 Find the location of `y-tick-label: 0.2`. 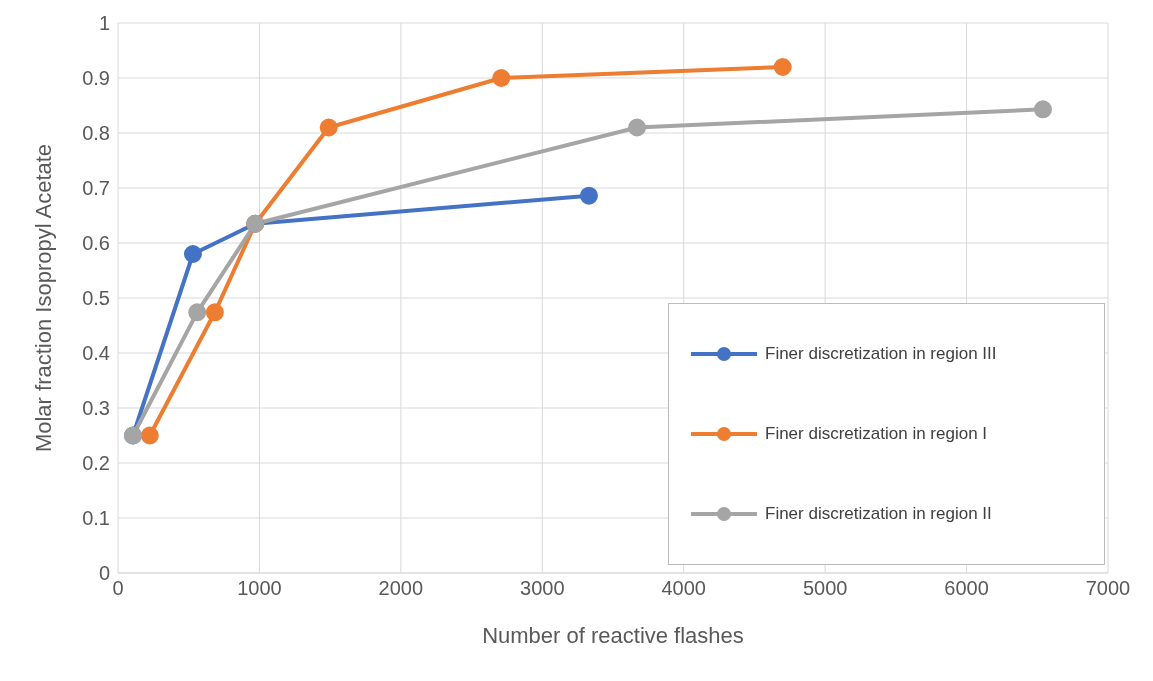

y-tick-label: 0.2 is located at coordinates (96, 463).